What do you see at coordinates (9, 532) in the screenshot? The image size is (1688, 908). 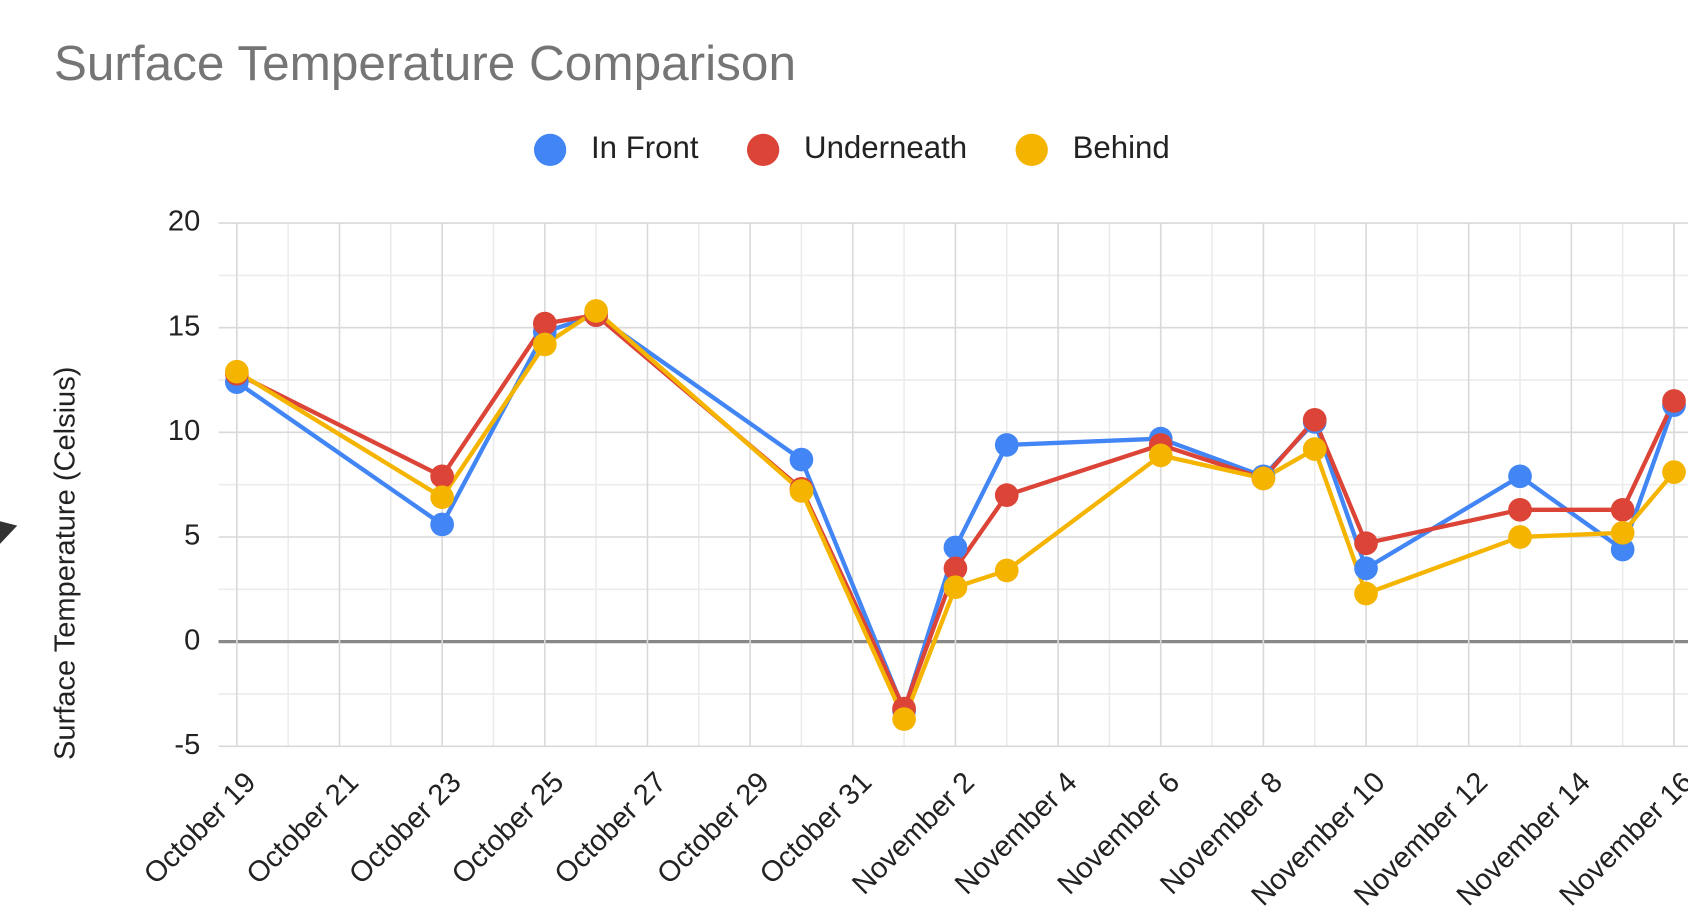 I see `cursor` at bounding box center [9, 532].